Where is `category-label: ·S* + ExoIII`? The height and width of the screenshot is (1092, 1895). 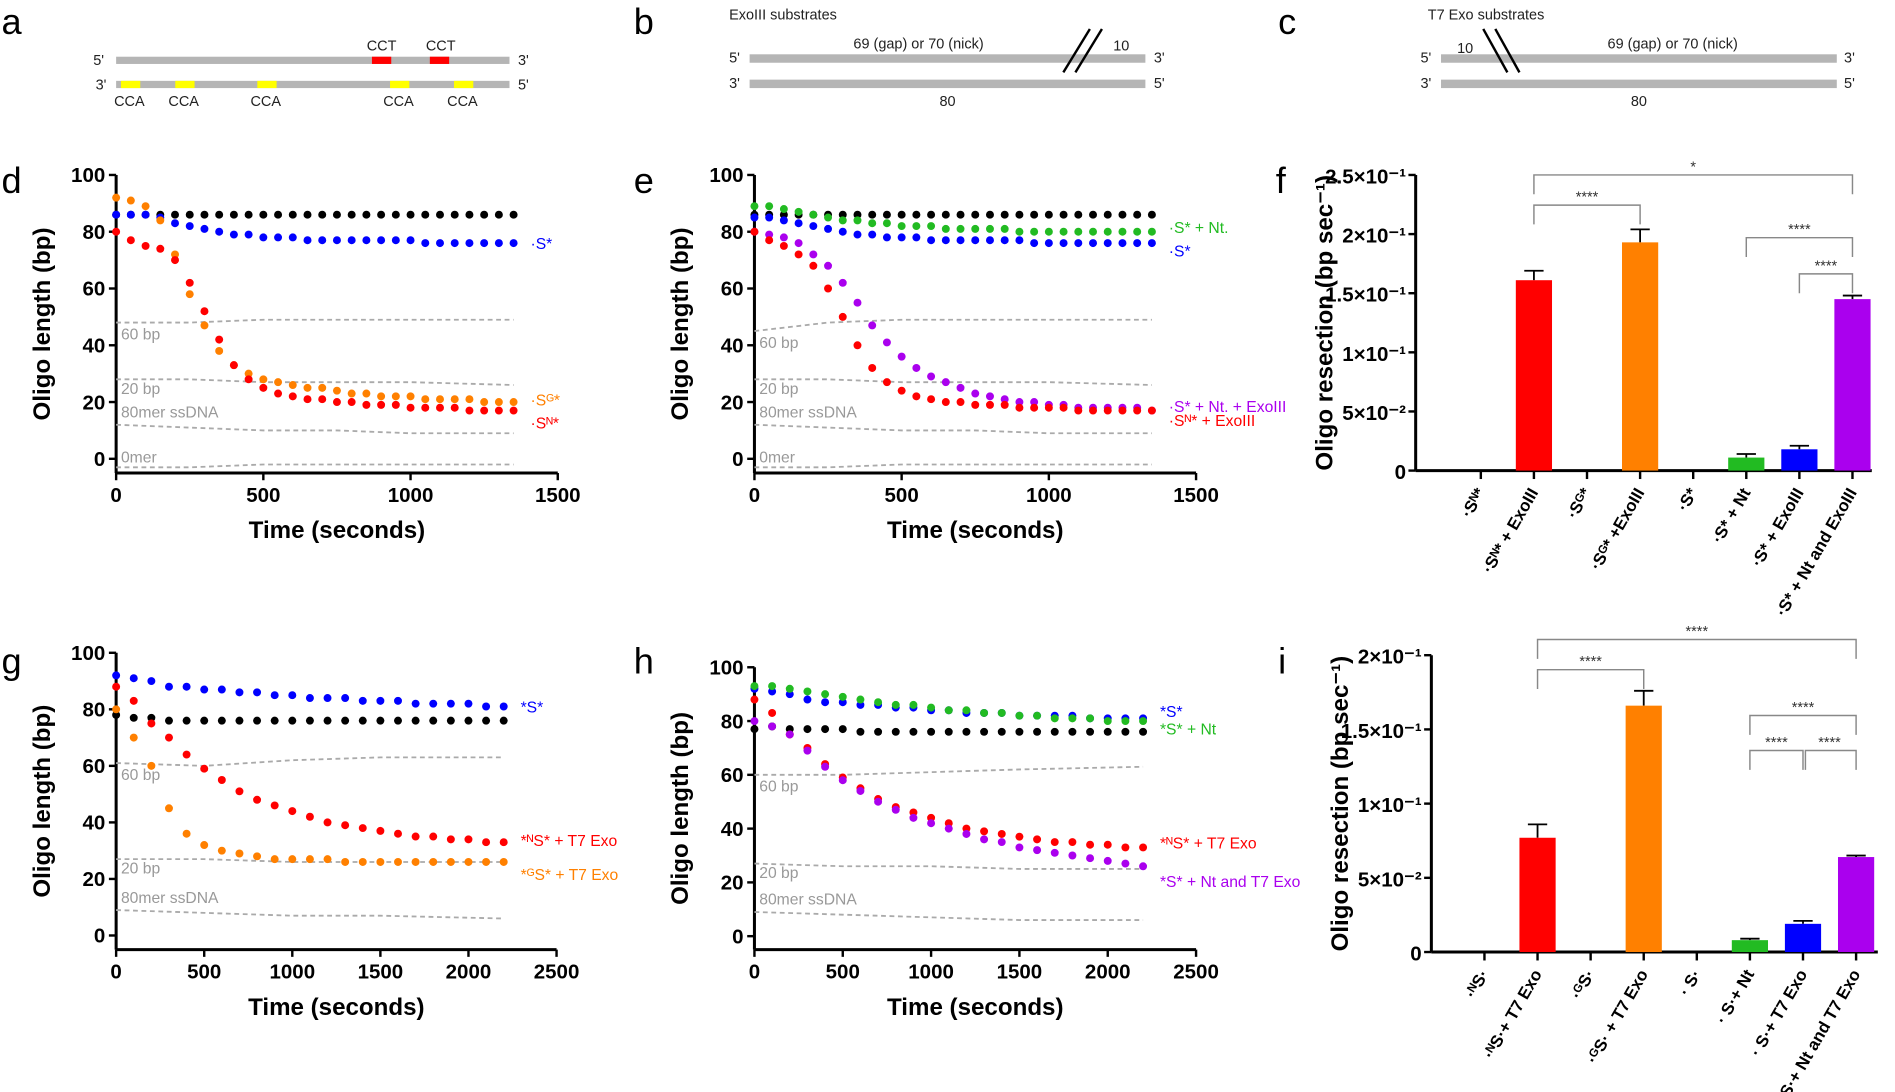 category-label: ·S* + ExoIII is located at coordinates (1777, 527).